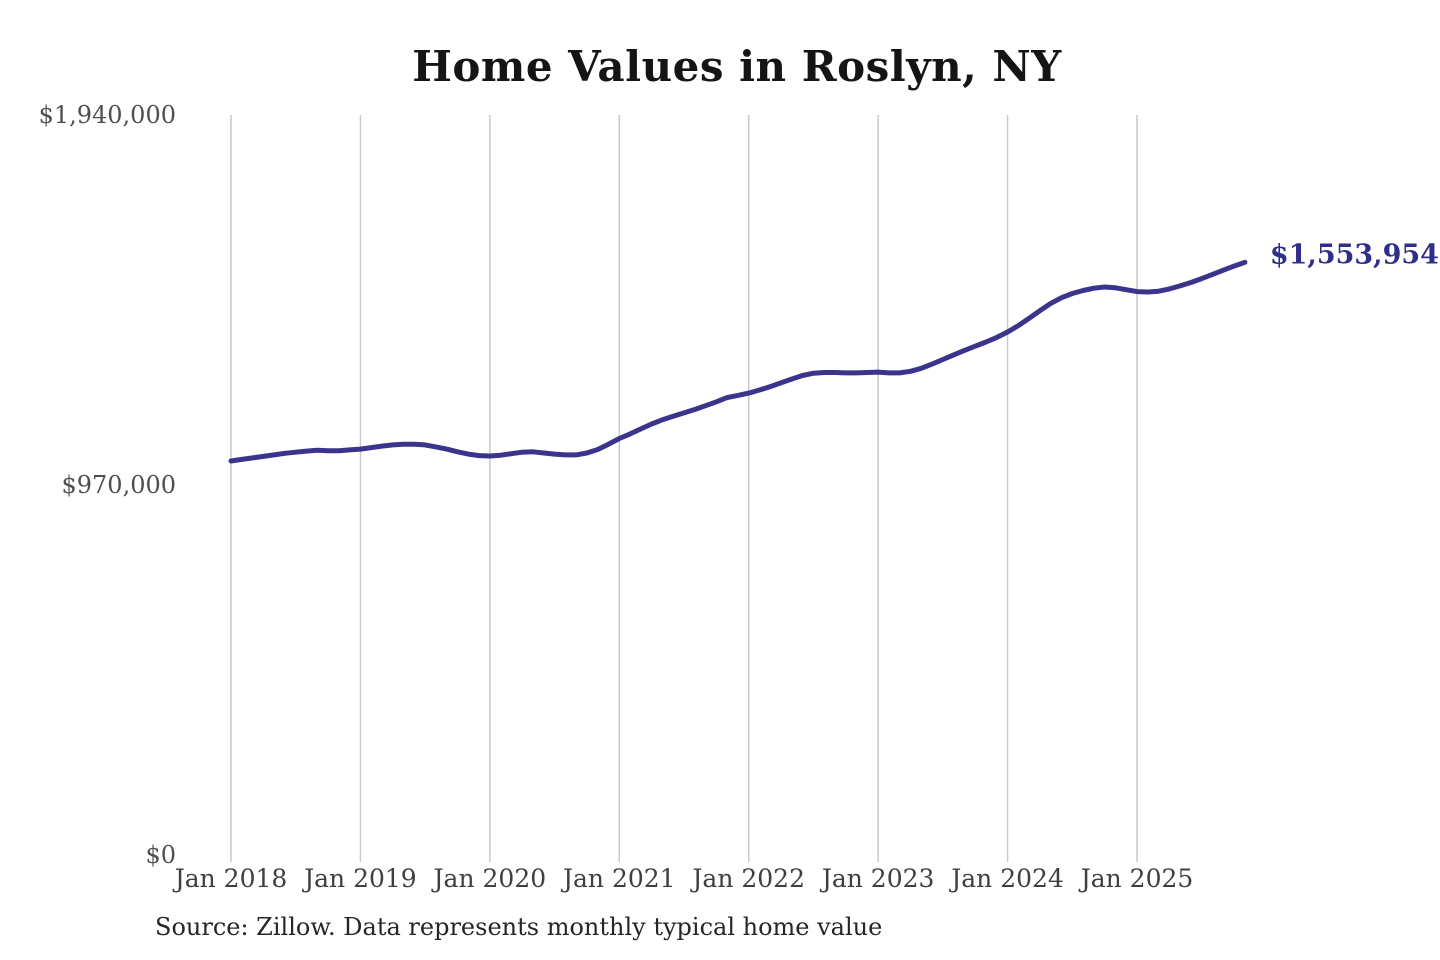  Describe the element at coordinates (360, 878) in the screenshot. I see `x-tick-label-jan-2019: Jan 2019` at that location.